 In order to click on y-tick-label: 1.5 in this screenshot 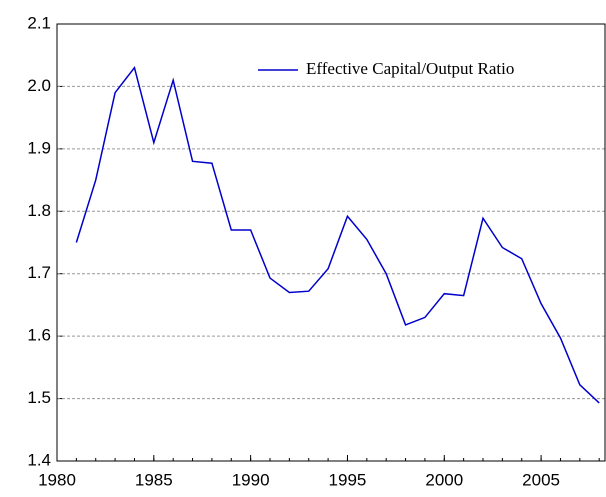, I will do `click(39, 397)`.